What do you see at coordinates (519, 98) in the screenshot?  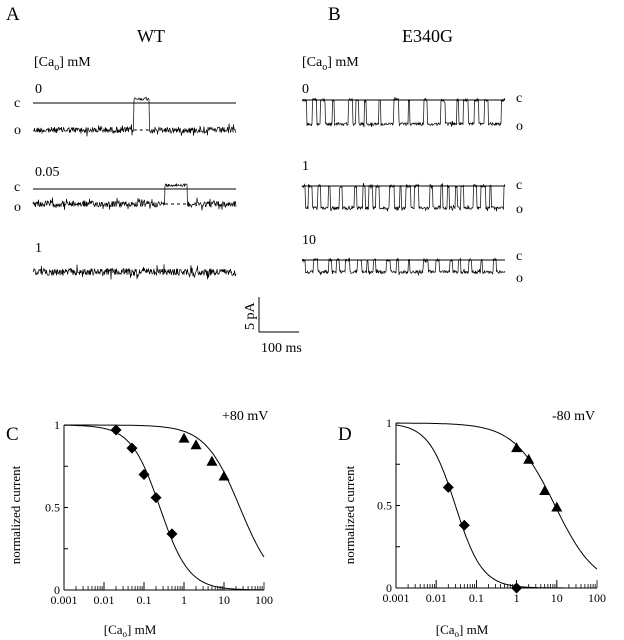 I see `trace-b0-closed-label: c` at bounding box center [519, 98].